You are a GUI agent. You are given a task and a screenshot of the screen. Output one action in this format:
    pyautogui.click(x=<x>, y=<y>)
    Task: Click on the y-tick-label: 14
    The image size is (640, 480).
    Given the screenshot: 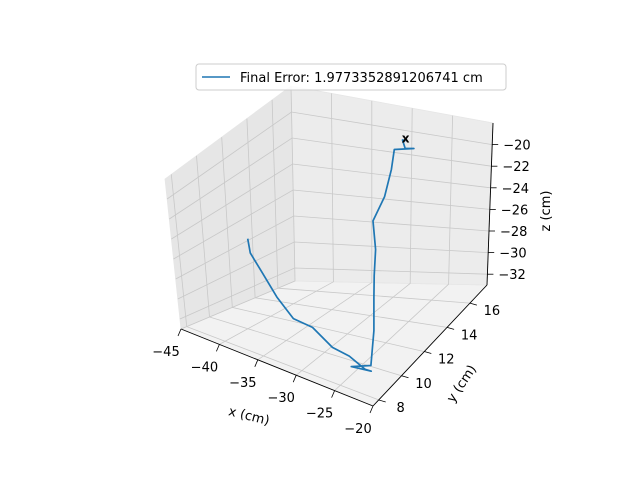 What is the action you would take?
    pyautogui.click(x=469, y=335)
    